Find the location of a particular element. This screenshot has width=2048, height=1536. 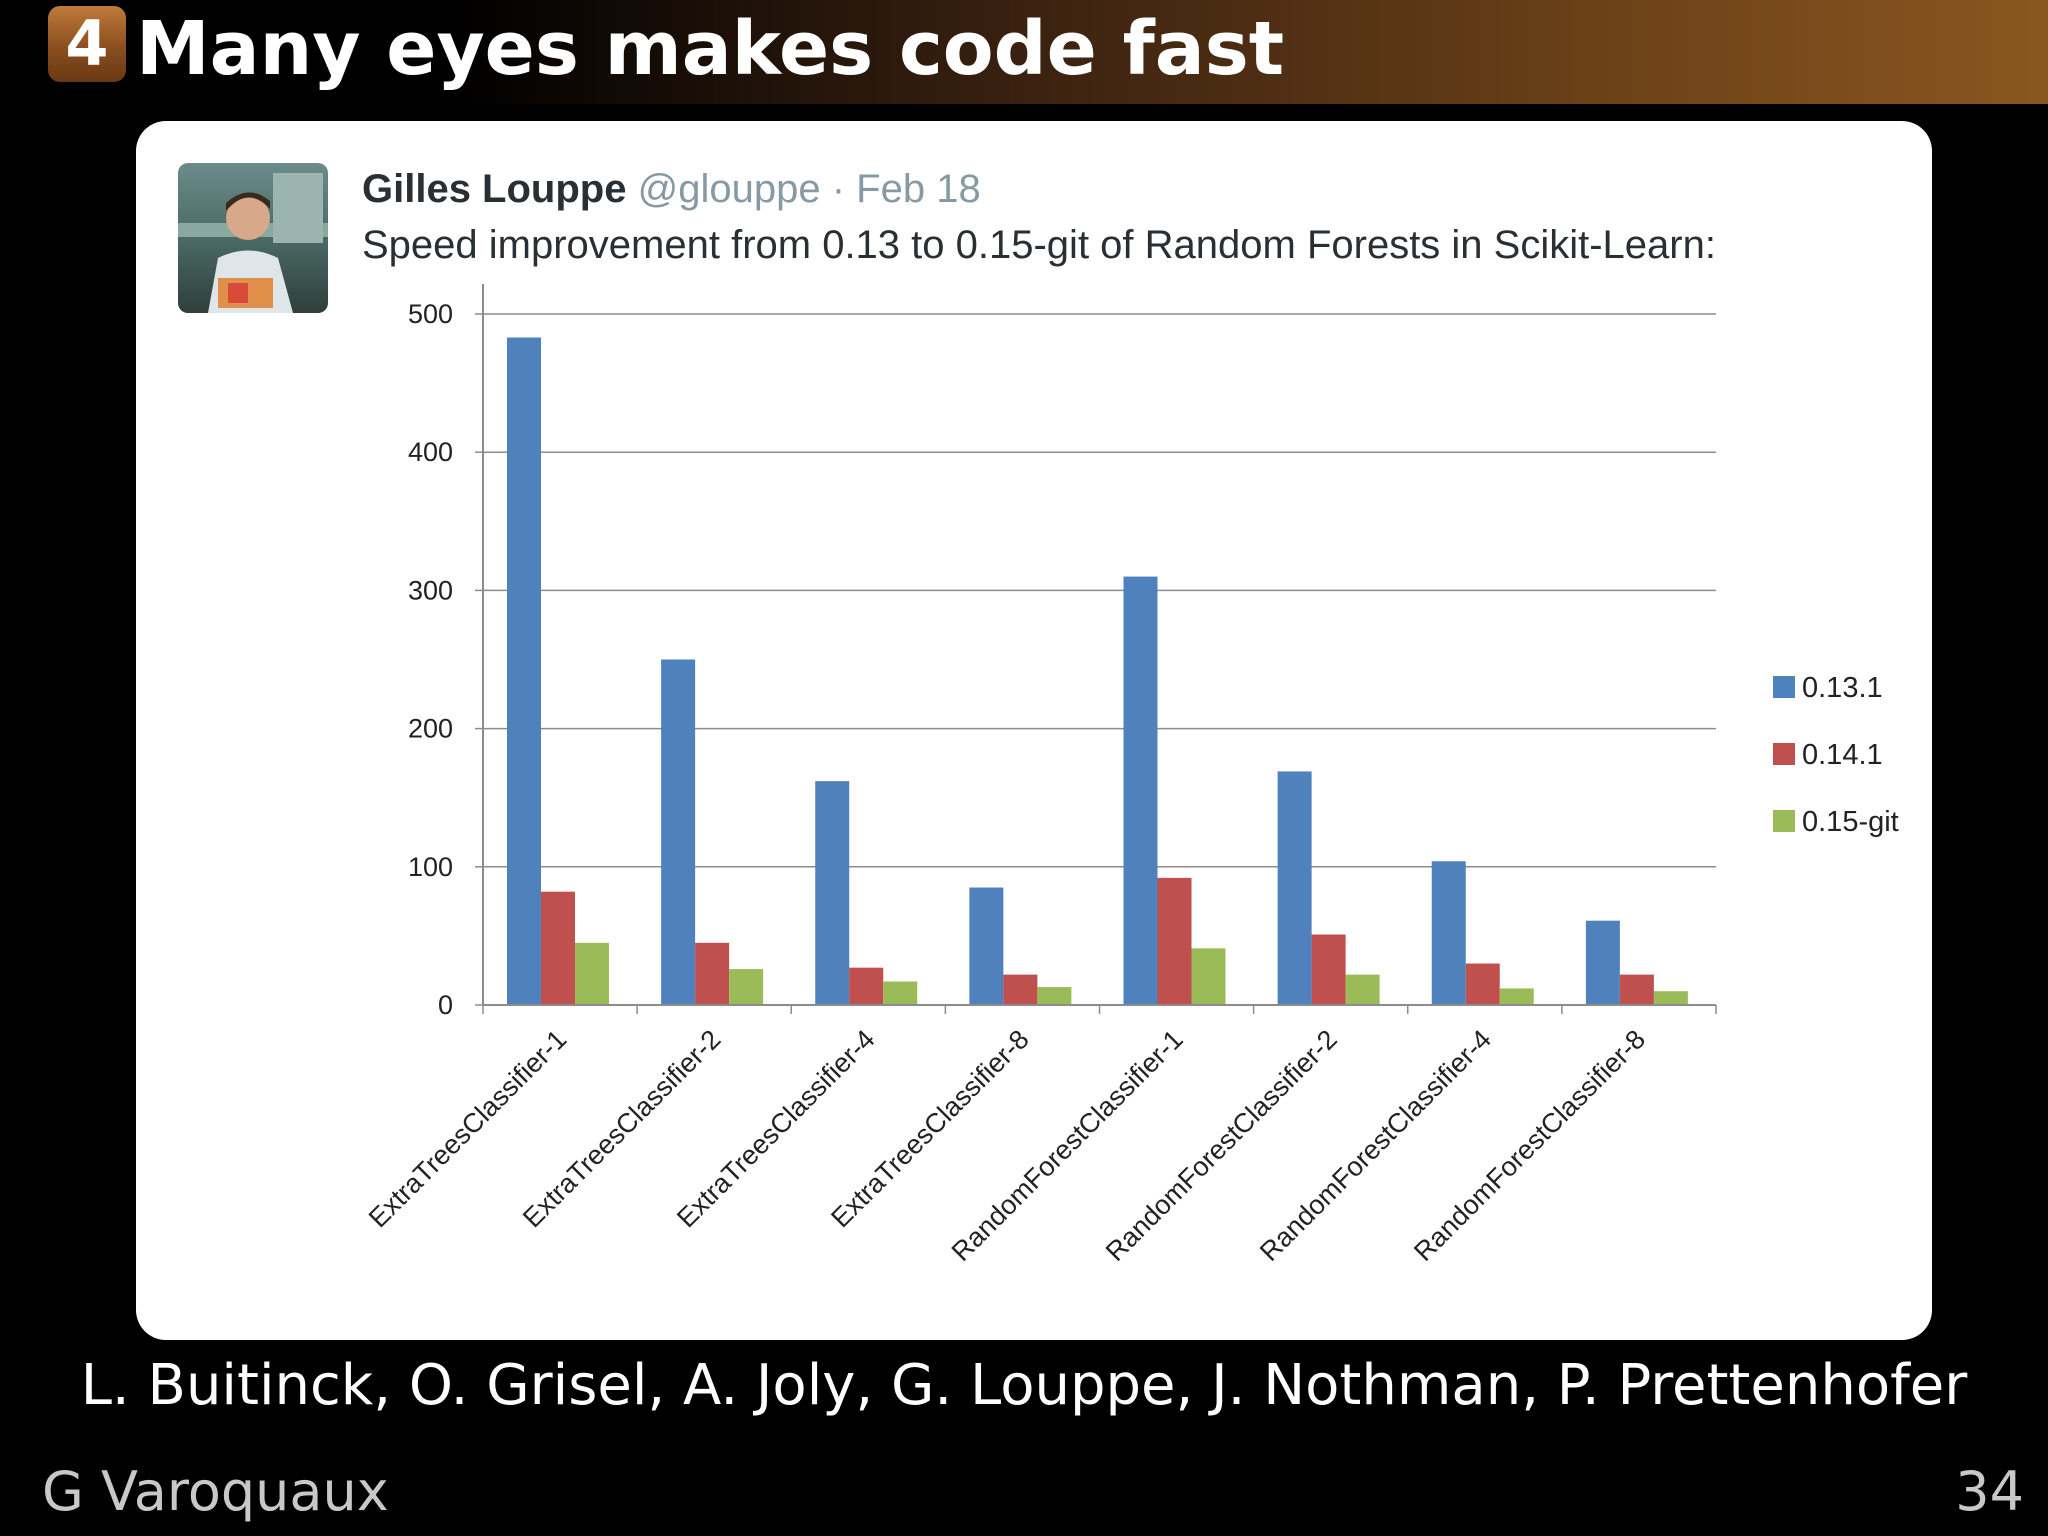

tweet-author-name: Gilles Louppe is located at coordinates (494, 189).